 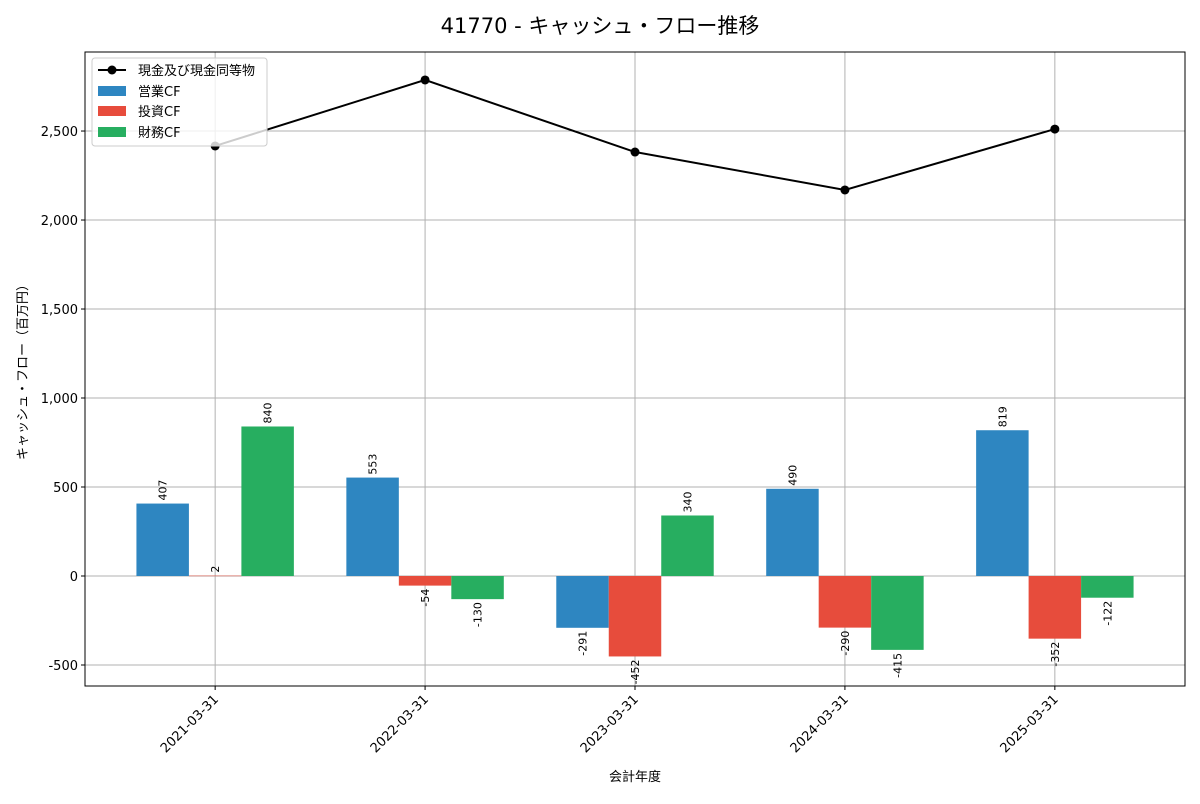 I want to click on bar-value-label: -122, so click(x=1107, y=613).